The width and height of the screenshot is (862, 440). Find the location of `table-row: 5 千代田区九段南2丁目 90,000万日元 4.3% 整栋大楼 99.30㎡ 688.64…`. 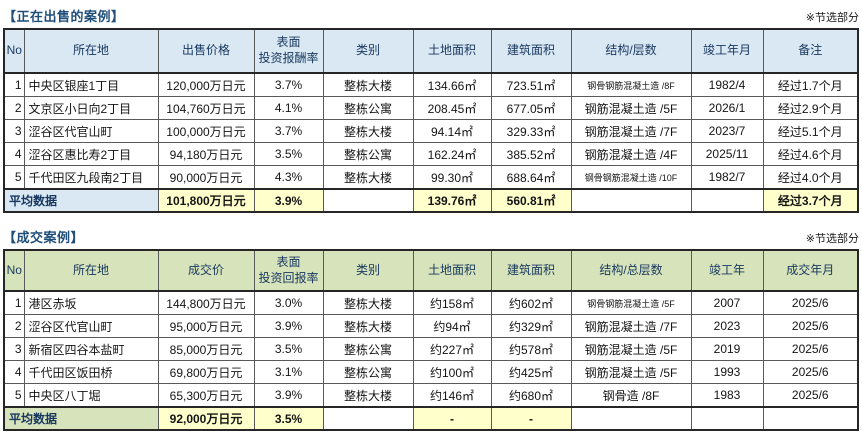

table-row: 5 千代田区九段南2丁目 90,000万日元 4.3% 整栋大楼 99.30㎡ 688.64… is located at coordinates (431, 177).